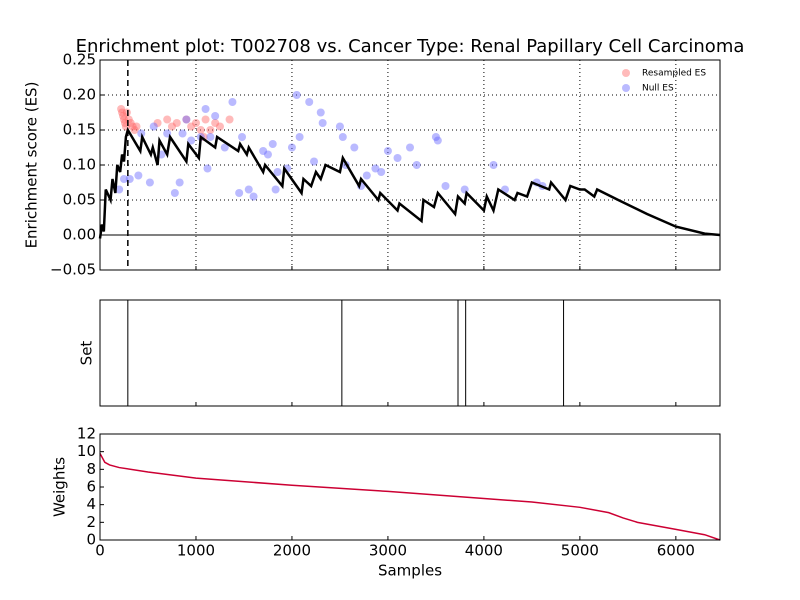 The image size is (800, 600). I want to click on y-axis-label: Weights, so click(60, 487).